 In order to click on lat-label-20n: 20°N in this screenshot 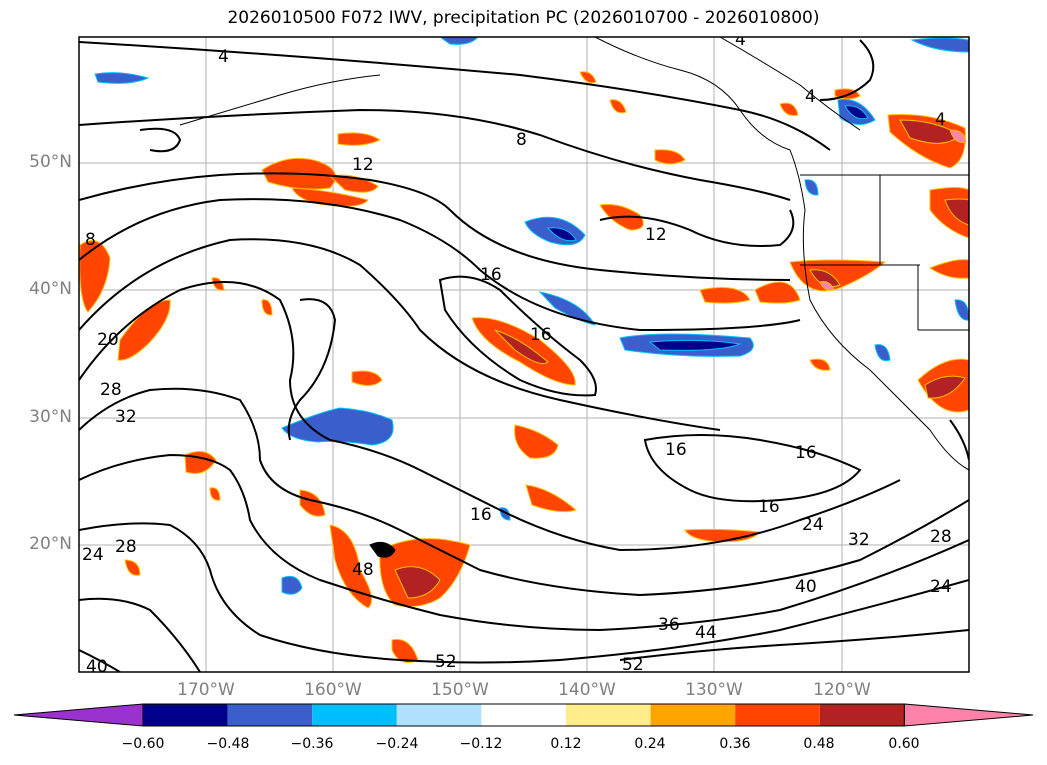, I will do `click(50, 544)`.